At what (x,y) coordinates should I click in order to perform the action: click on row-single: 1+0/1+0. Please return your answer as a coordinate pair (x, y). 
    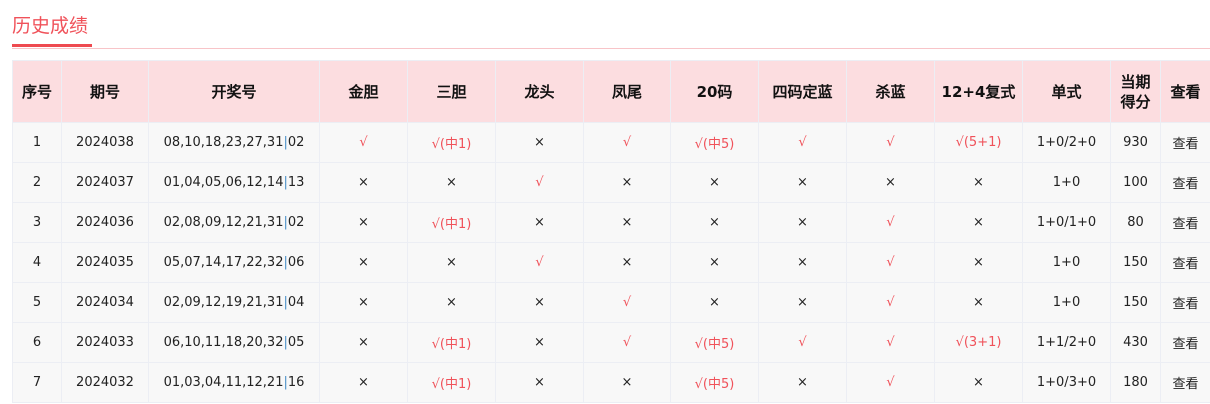
    Looking at the image, I should click on (1066, 222).